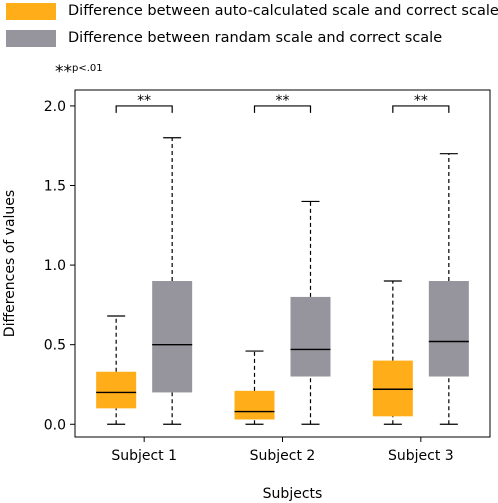 This screenshot has height=503, width=498. What do you see at coordinates (10, 263) in the screenshot?
I see `y-axis-label: Differences of values` at bounding box center [10, 263].